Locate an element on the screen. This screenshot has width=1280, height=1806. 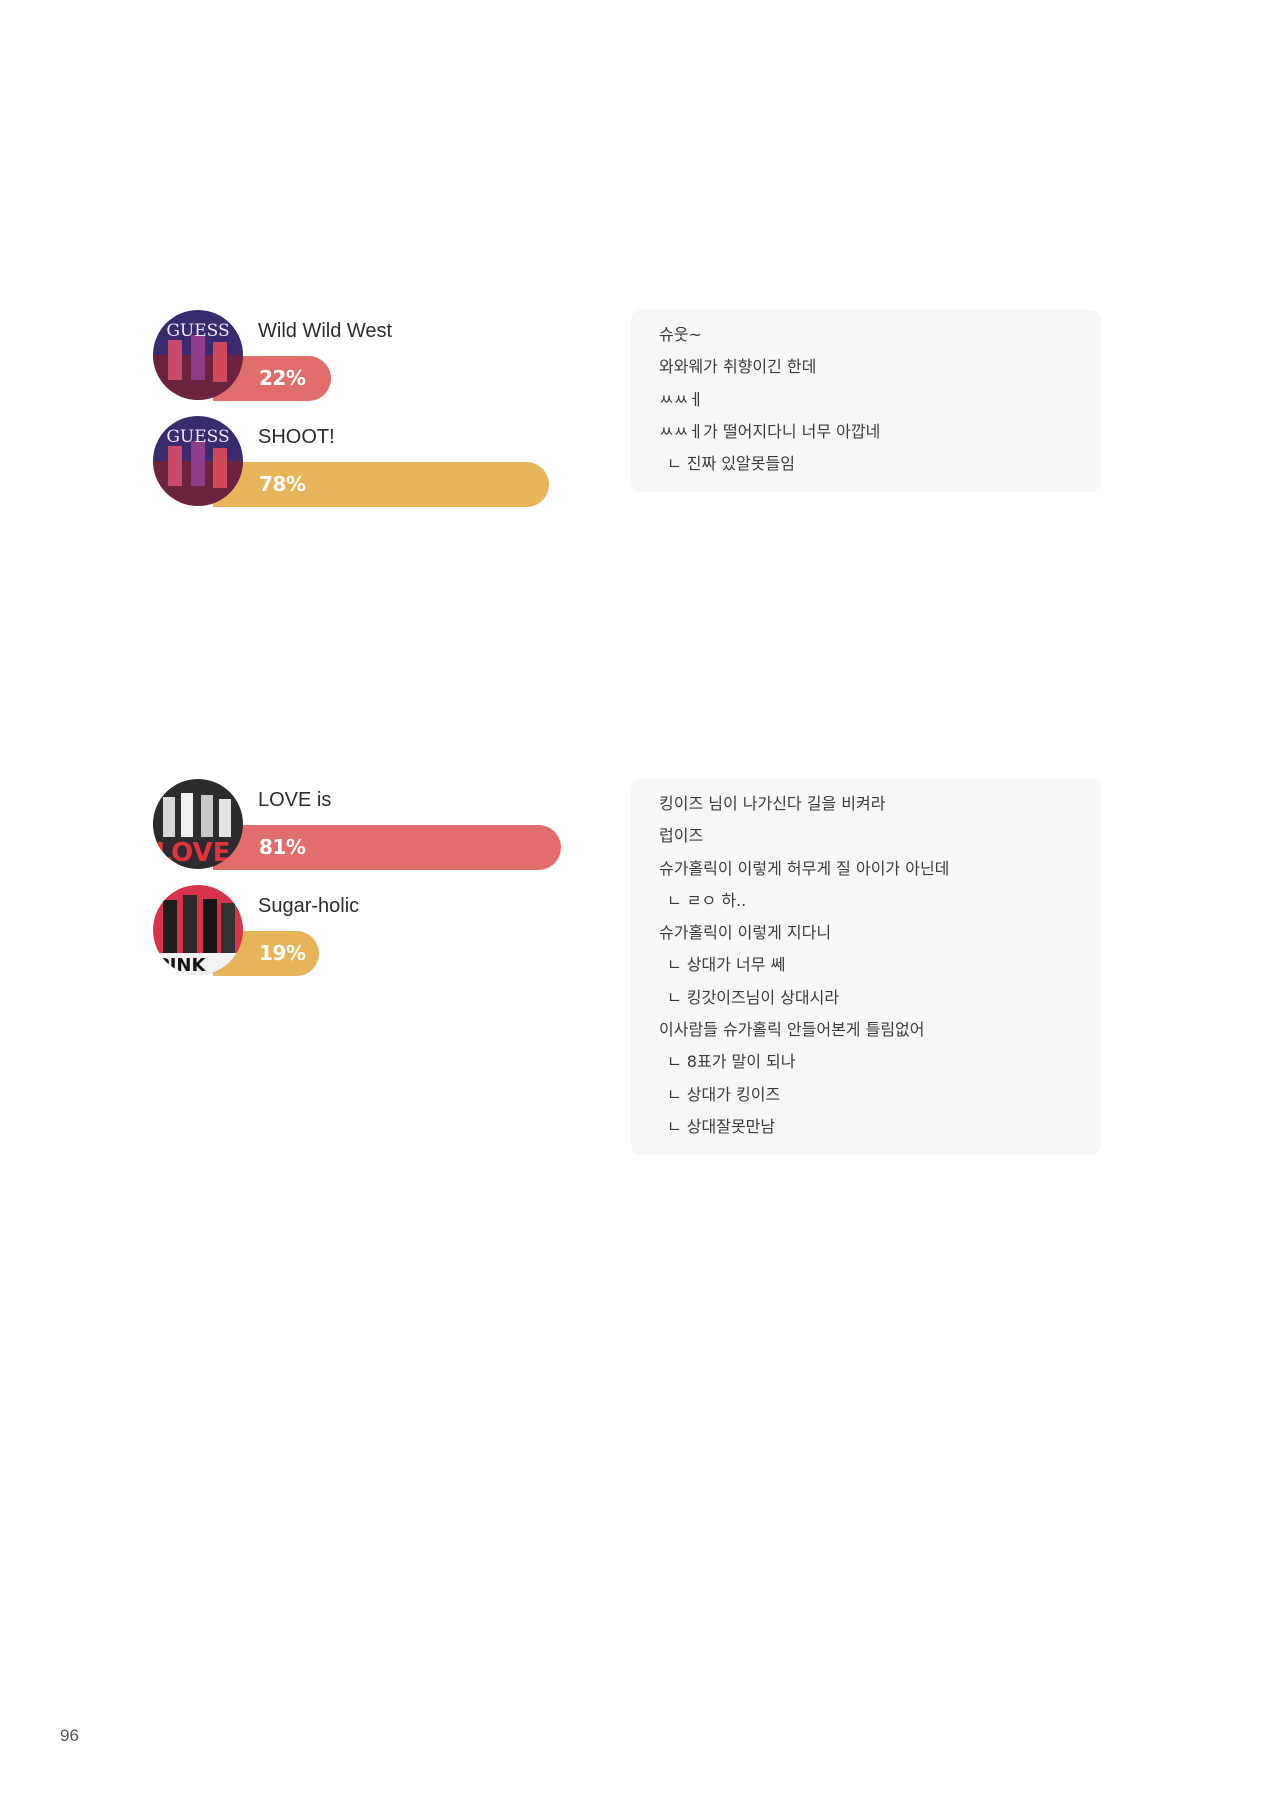
poll-option: 81% LOVE LOVE is is located at coordinates (373, 832).